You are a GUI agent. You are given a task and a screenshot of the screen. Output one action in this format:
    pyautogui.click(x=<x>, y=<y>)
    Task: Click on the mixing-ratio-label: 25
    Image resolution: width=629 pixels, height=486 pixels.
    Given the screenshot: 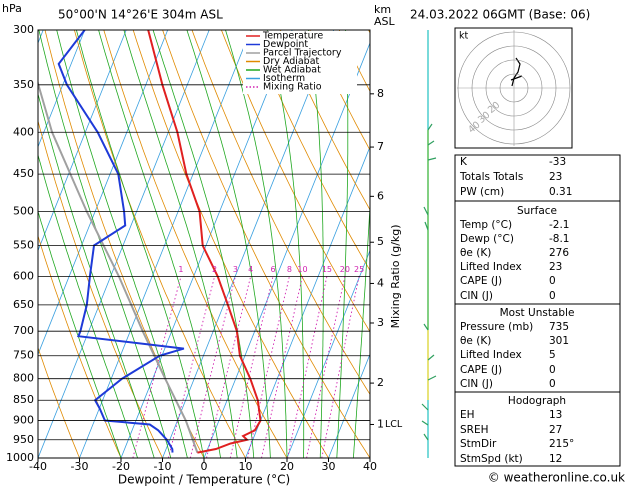 What is the action you would take?
    pyautogui.click(x=359, y=269)
    